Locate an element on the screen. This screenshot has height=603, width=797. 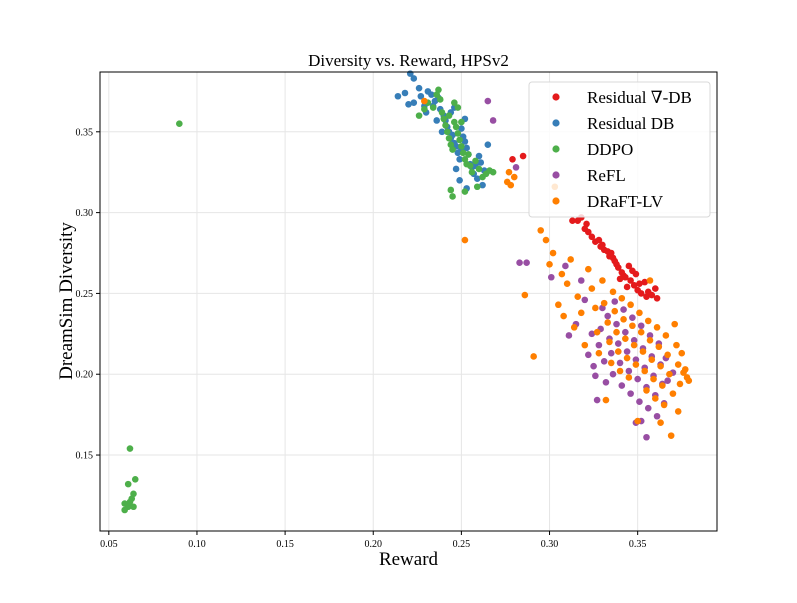
y-axis-label: DreamSim Diversity is located at coordinates (66, 301).